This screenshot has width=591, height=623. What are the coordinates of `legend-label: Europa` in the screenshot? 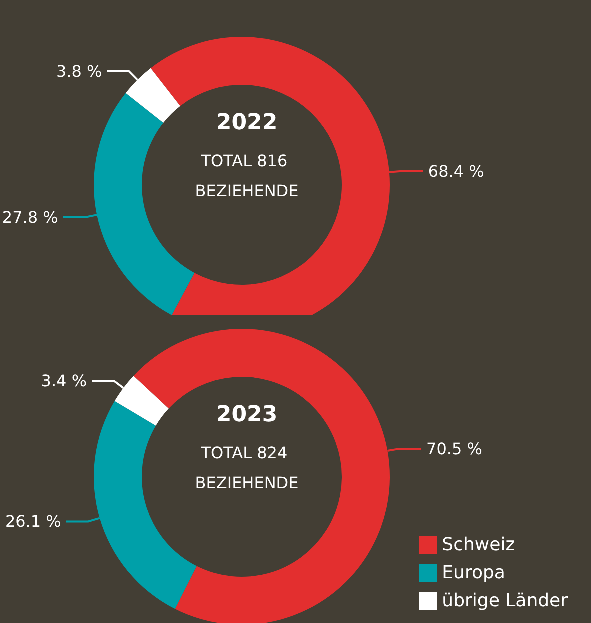 It's located at (474, 573).